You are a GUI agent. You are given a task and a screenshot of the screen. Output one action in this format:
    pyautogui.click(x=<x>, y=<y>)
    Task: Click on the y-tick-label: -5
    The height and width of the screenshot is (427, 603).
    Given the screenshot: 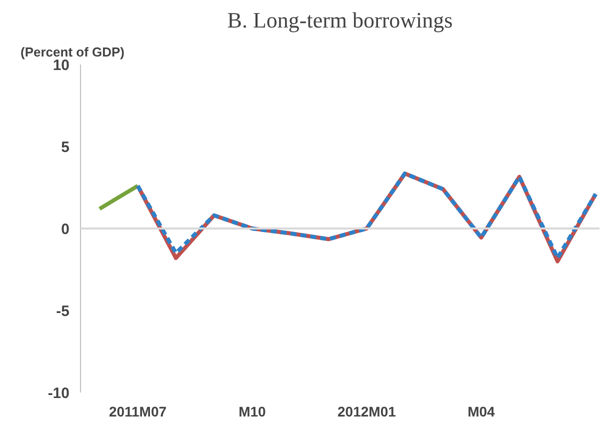 What is the action you would take?
    pyautogui.click(x=63, y=311)
    